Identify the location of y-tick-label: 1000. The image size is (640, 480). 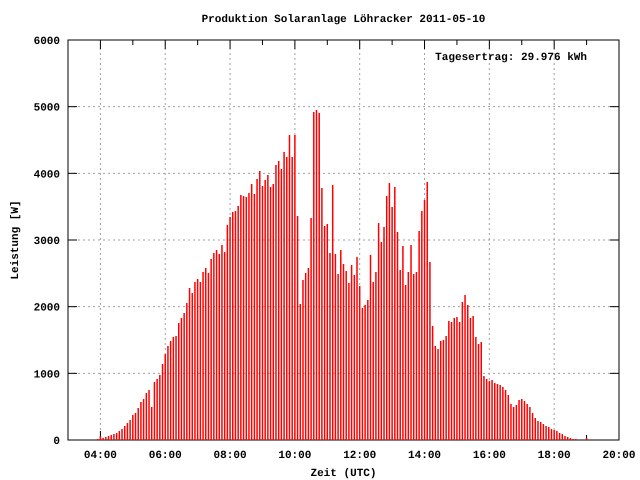
(47, 375).